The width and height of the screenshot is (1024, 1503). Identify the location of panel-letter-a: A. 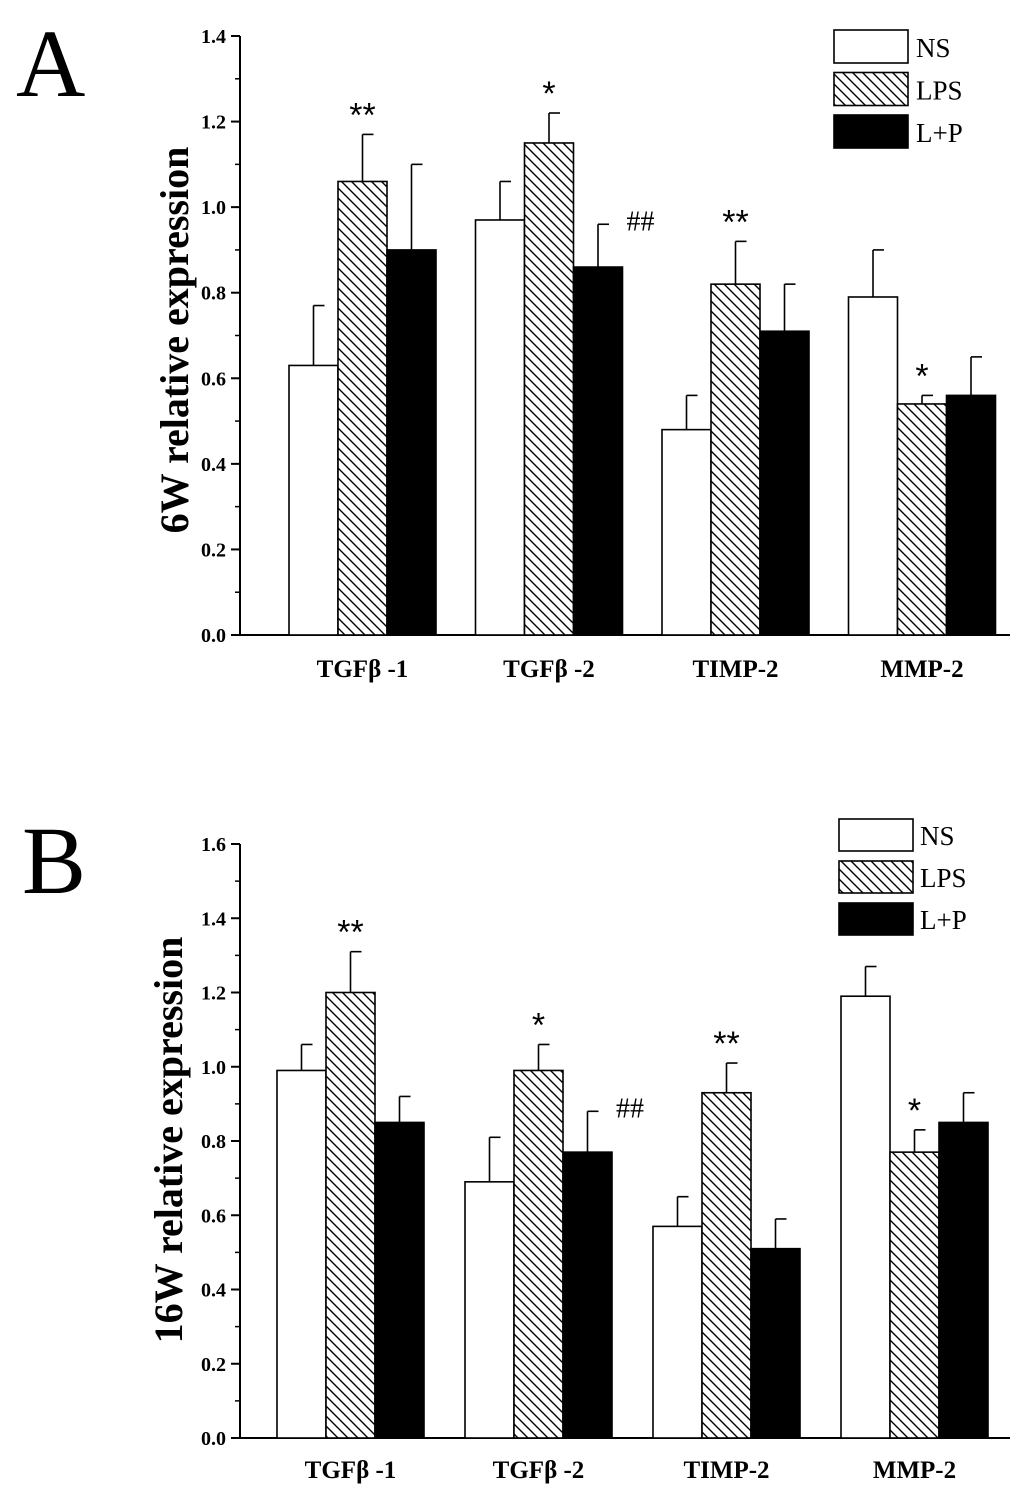
(50, 63).